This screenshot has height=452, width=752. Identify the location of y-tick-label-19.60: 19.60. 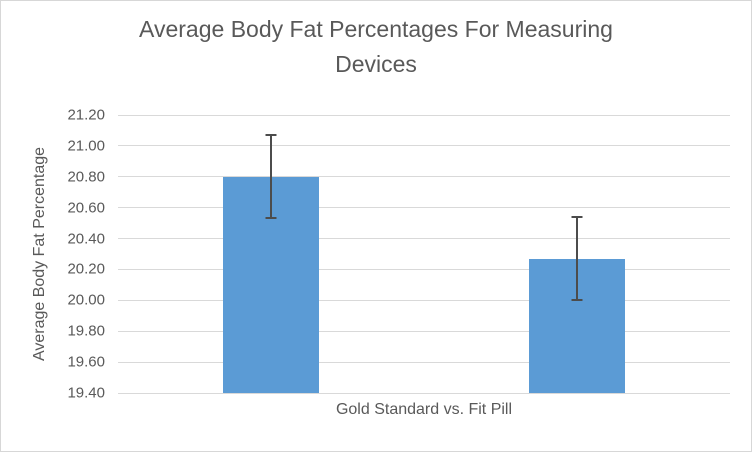
(86, 362).